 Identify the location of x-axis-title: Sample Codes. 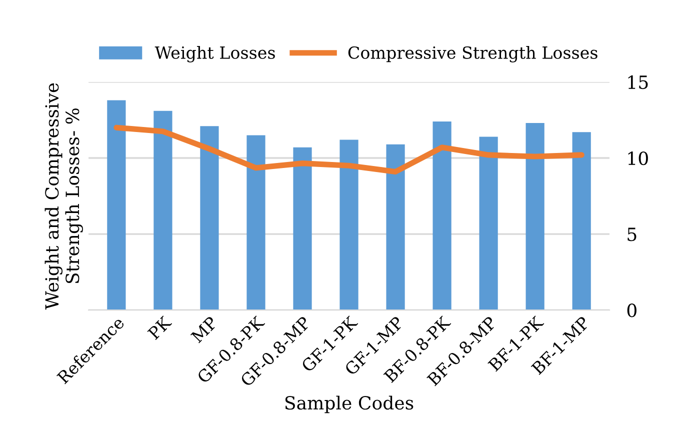
(349, 405).